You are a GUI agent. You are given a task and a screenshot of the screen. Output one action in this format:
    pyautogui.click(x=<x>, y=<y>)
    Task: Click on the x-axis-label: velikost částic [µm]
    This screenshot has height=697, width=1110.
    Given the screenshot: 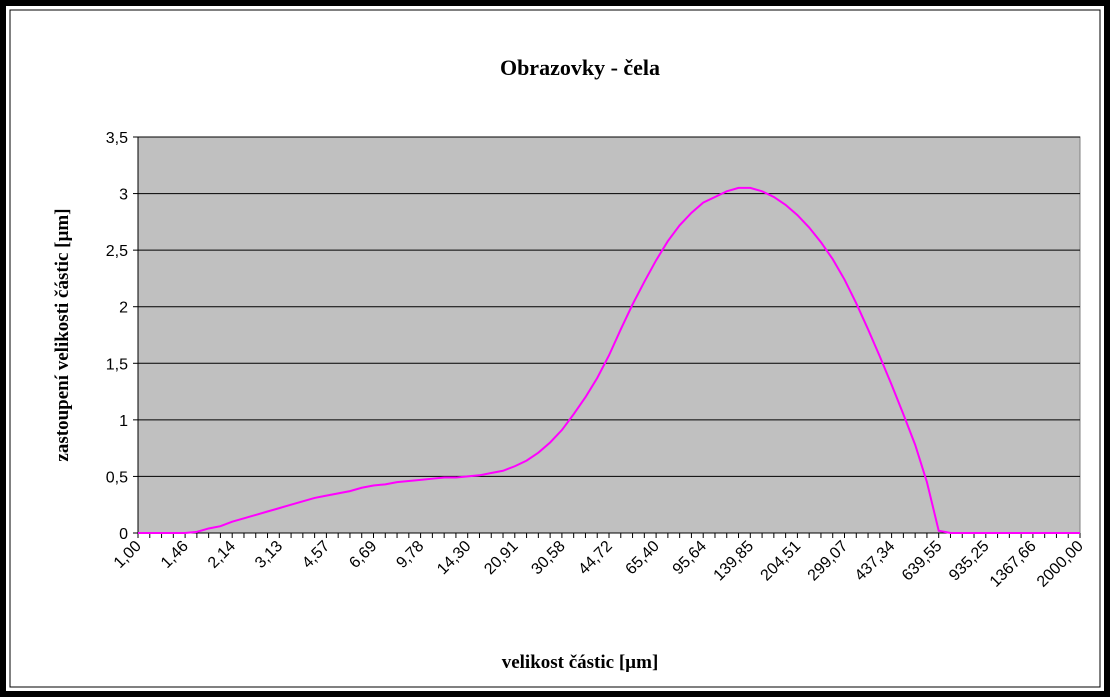 What is the action you would take?
    pyautogui.click(x=580, y=662)
    